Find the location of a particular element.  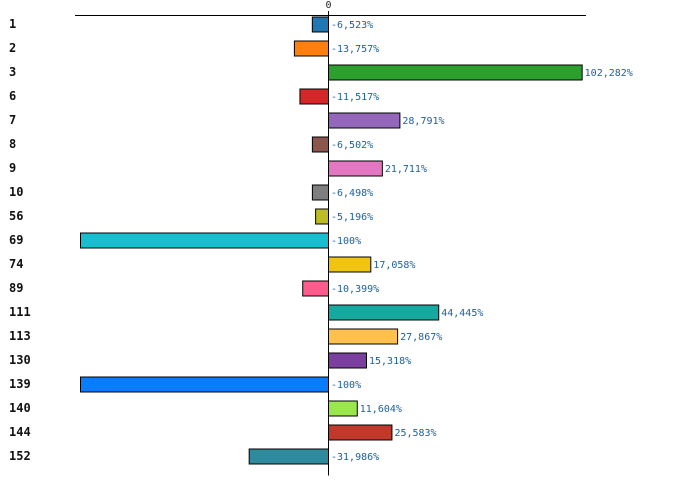

category-label-130: 130 is located at coordinates (20, 360).